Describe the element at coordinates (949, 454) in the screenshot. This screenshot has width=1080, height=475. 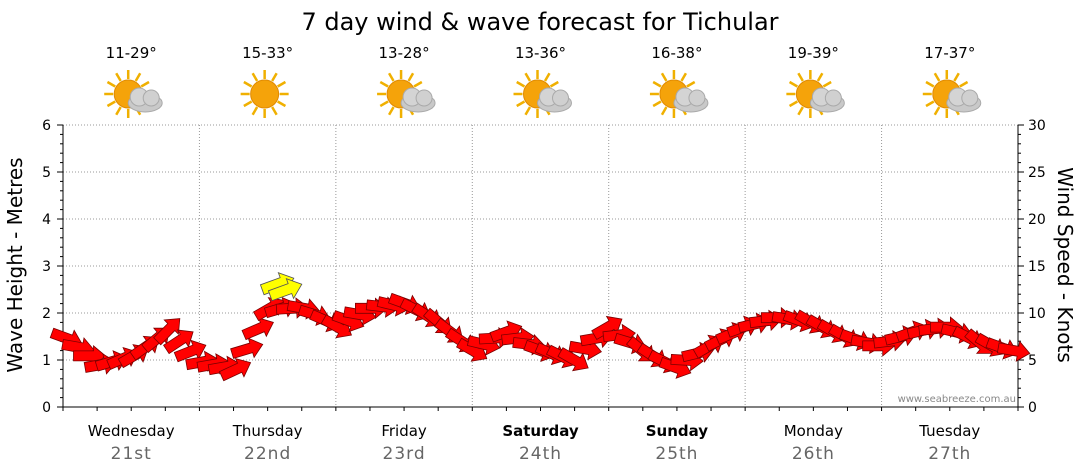
I see `day-date: 27th` at that location.